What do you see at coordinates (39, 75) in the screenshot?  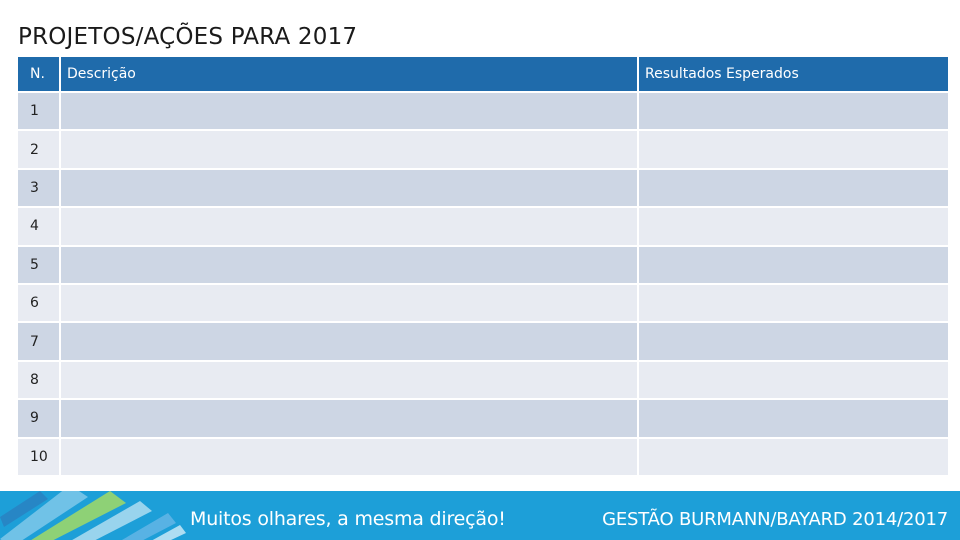 I see `column-header-number: N.` at bounding box center [39, 75].